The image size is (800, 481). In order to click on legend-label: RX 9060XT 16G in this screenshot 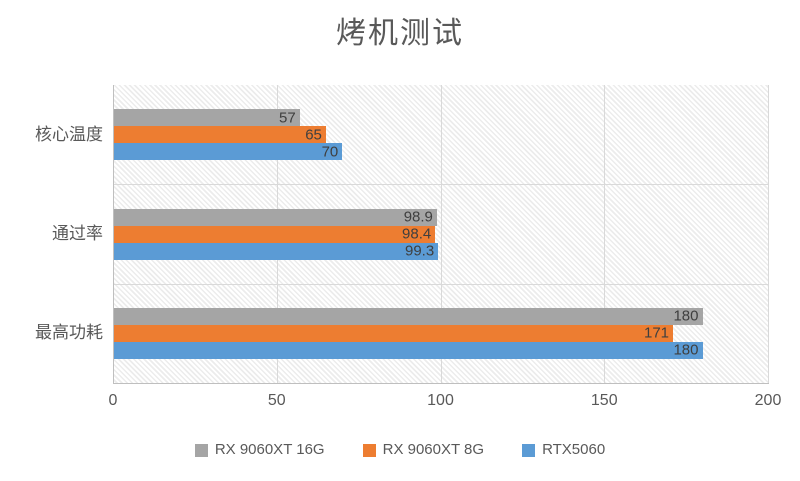, I will do `click(269, 449)`.